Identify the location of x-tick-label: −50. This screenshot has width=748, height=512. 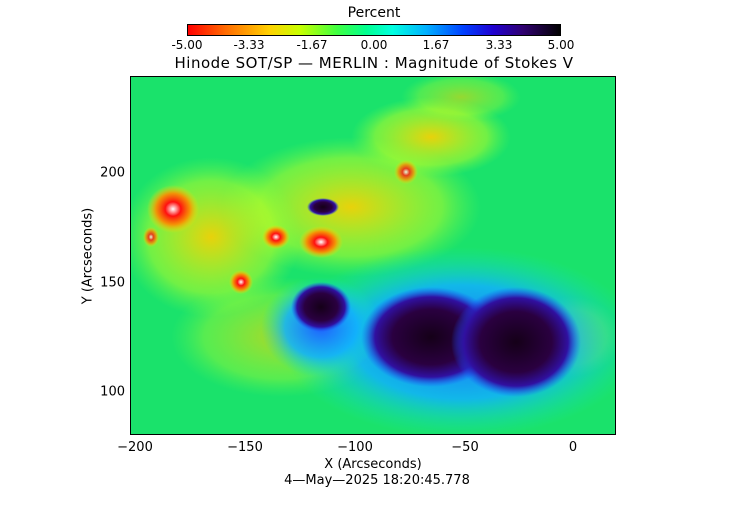
(465, 447).